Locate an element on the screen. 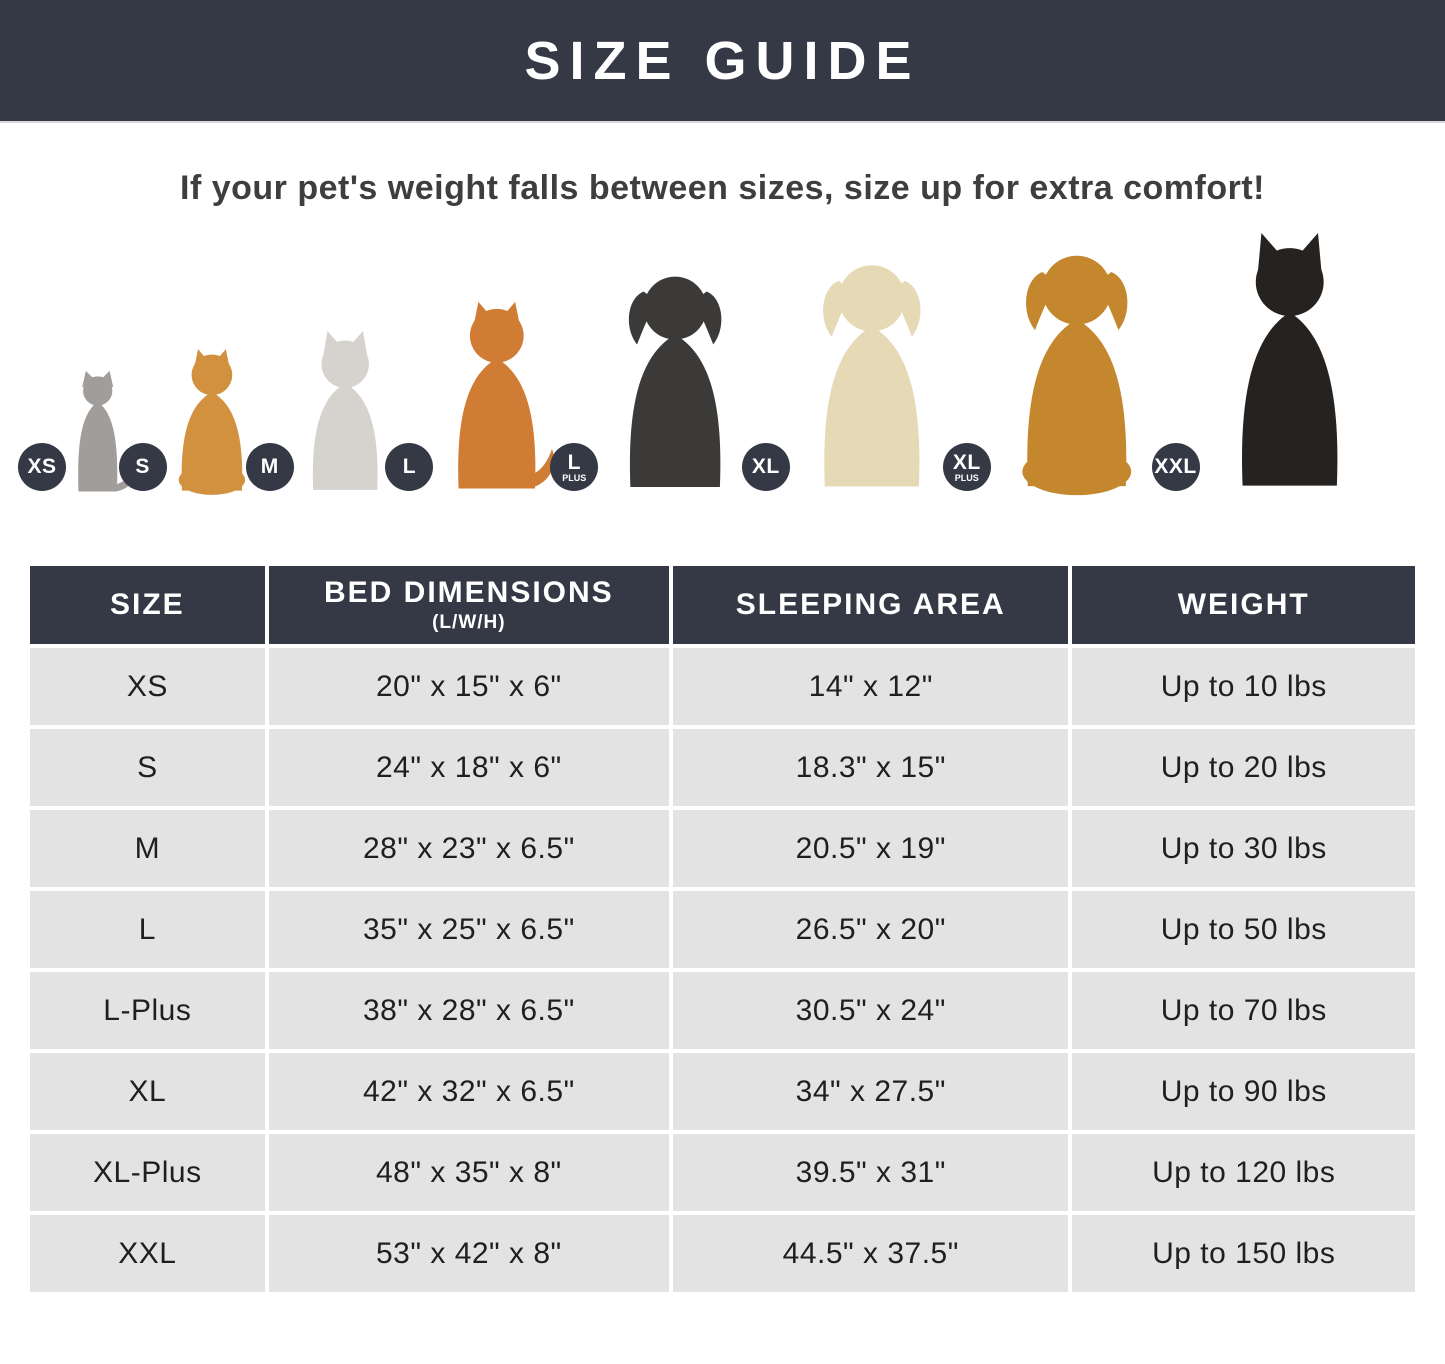 Image resolution: width=1445 pixels, height=1364 pixels. size-badge-l: L is located at coordinates (409, 467).